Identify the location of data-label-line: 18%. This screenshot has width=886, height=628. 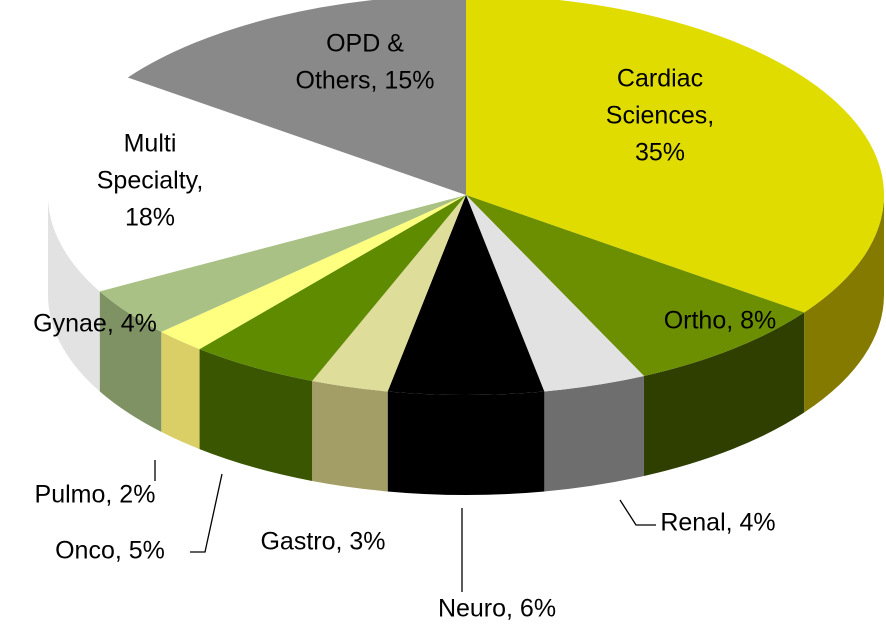
(150, 218).